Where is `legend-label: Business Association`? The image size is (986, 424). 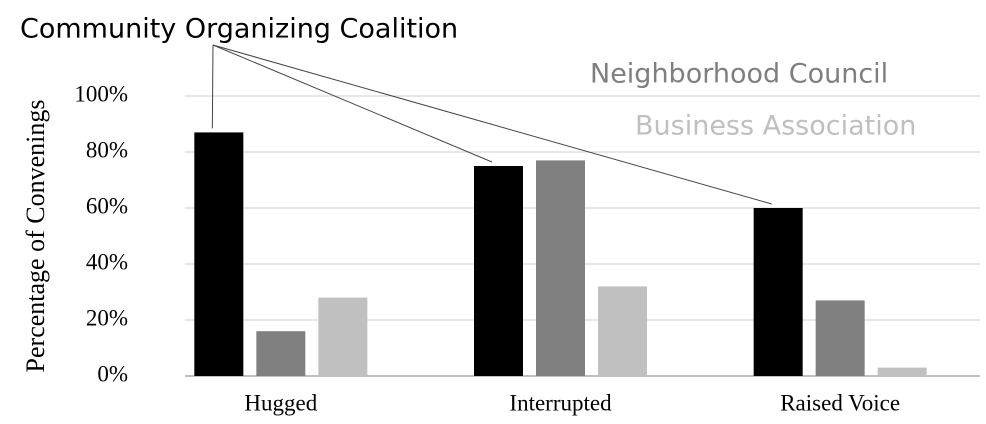 legend-label: Business Association is located at coordinates (775, 126).